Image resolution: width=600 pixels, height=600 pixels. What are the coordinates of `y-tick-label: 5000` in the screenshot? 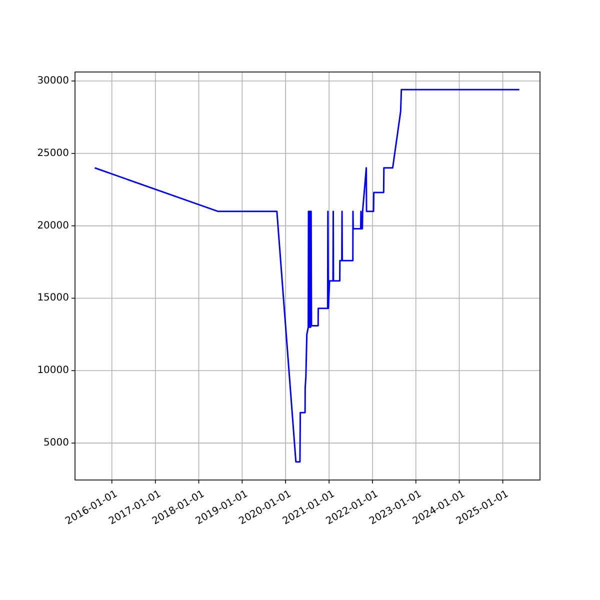 It's located at (56, 443).